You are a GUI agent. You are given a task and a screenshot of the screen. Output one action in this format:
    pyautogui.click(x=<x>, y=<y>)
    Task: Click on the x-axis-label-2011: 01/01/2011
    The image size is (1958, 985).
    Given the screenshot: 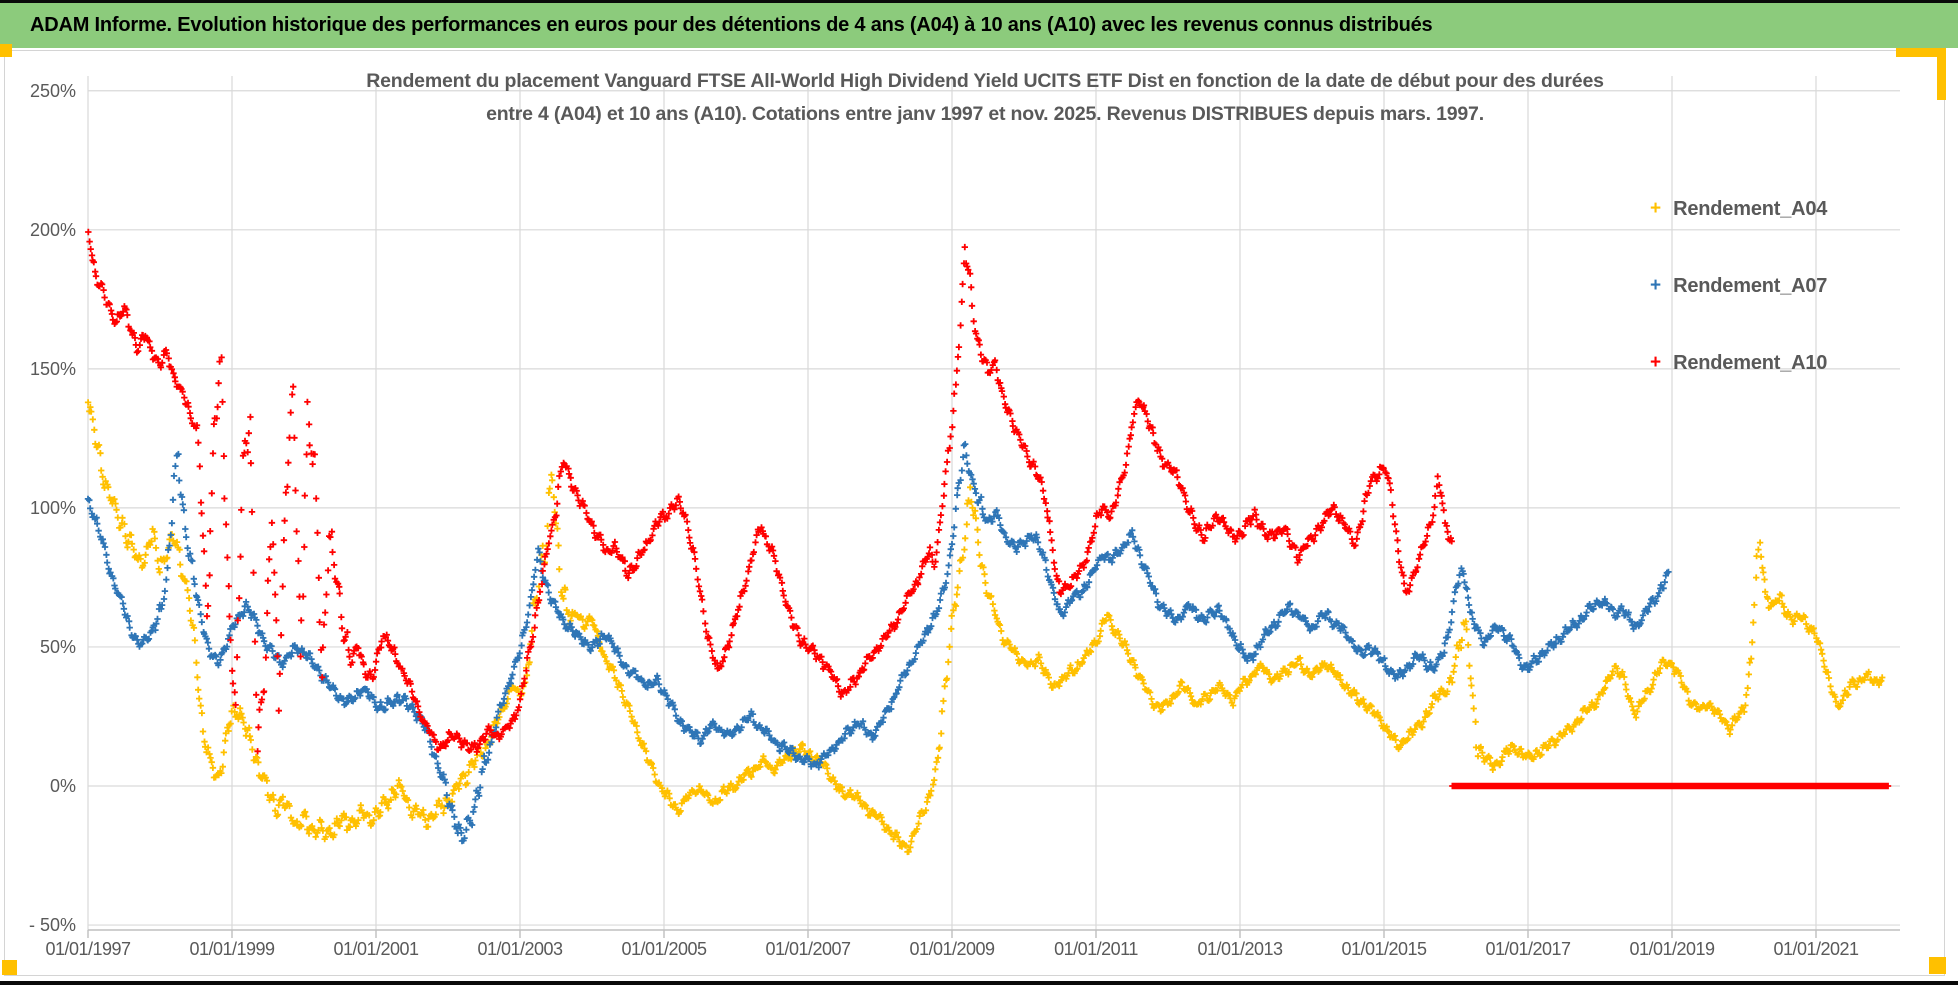 What is the action you would take?
    pyautogui.click(x=1096, y=949)
    